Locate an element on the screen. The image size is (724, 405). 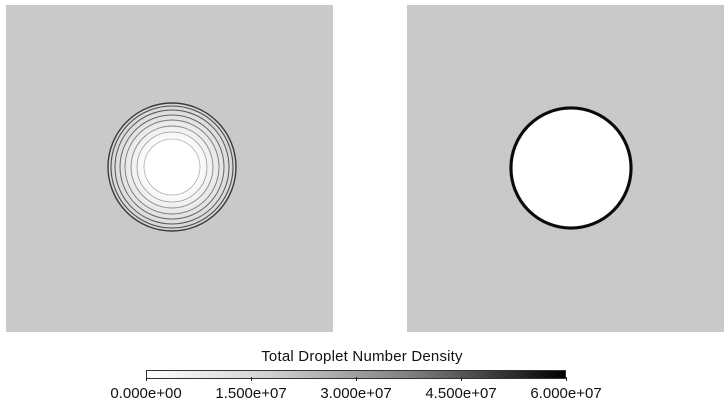
legend-title: Total Droplet Number Density is located at coordinates (362, 356).